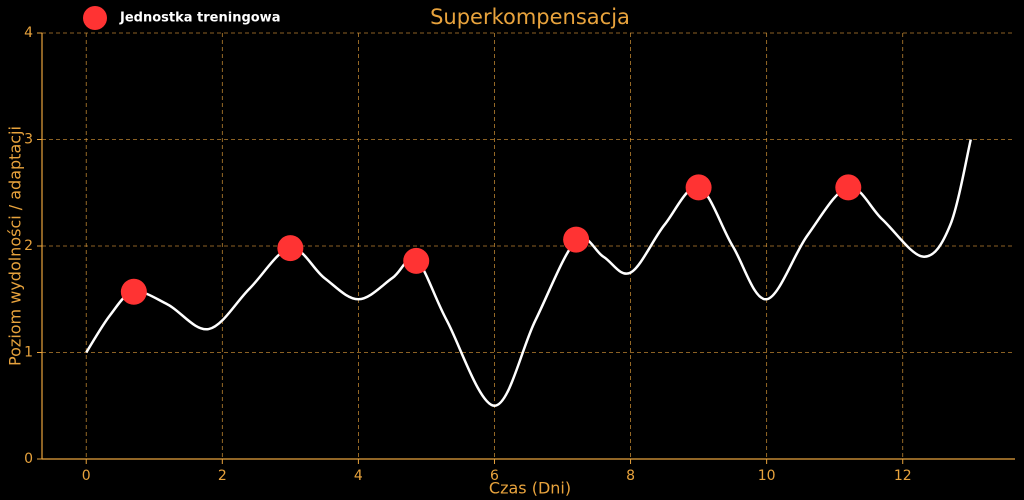 The image size is (1024, 500). I want to click on legend-label: Jednostka treningowa, so click(199, 18).